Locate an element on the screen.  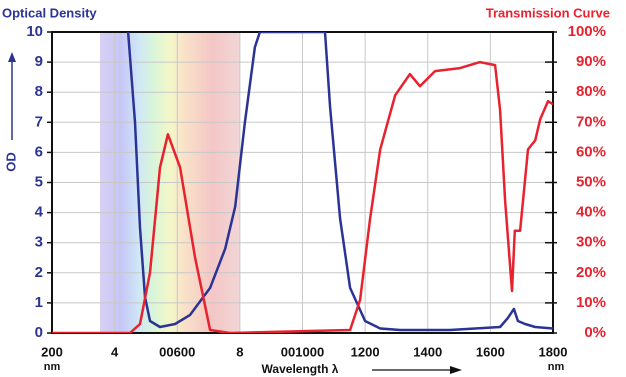
y2-tick-label: 10% is located at coordinates (591, 302).